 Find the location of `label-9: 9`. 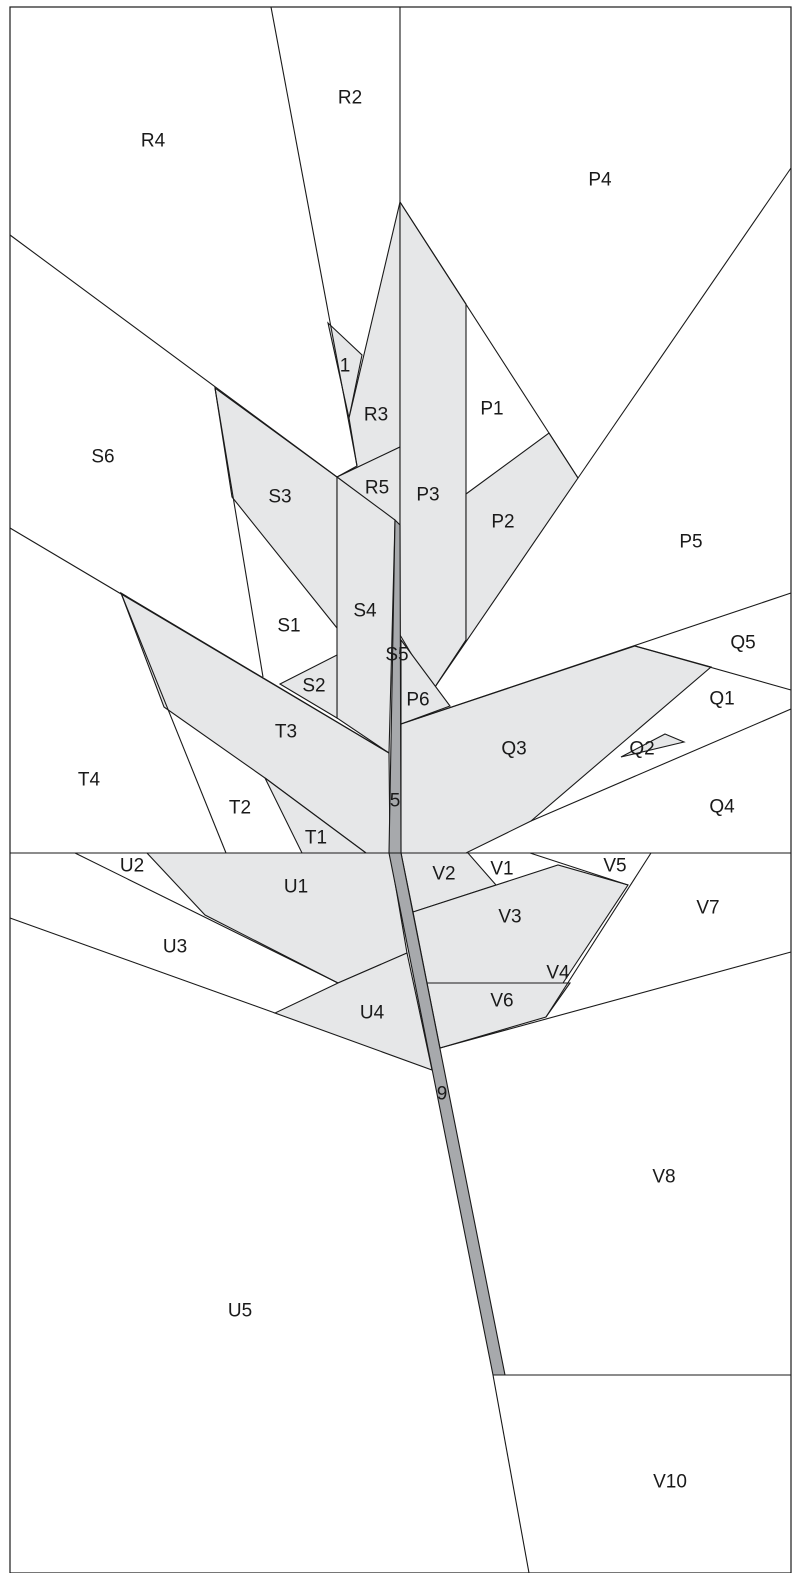

label-9: 9 is located at coordinates (442, 1094).